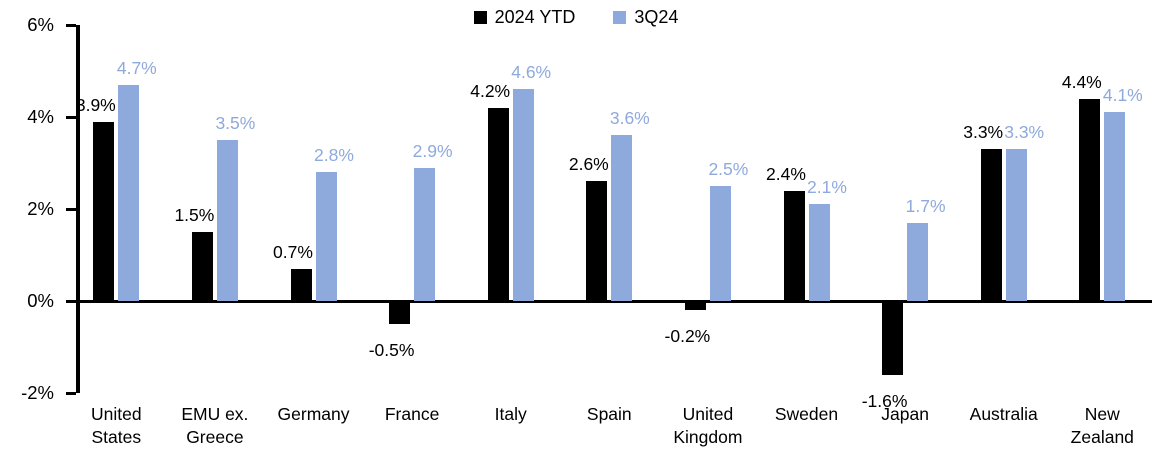 The image size is (1152, 465). I want to click on data-label-2024-ytd-sweden: 2.4%, so click(786, 173).